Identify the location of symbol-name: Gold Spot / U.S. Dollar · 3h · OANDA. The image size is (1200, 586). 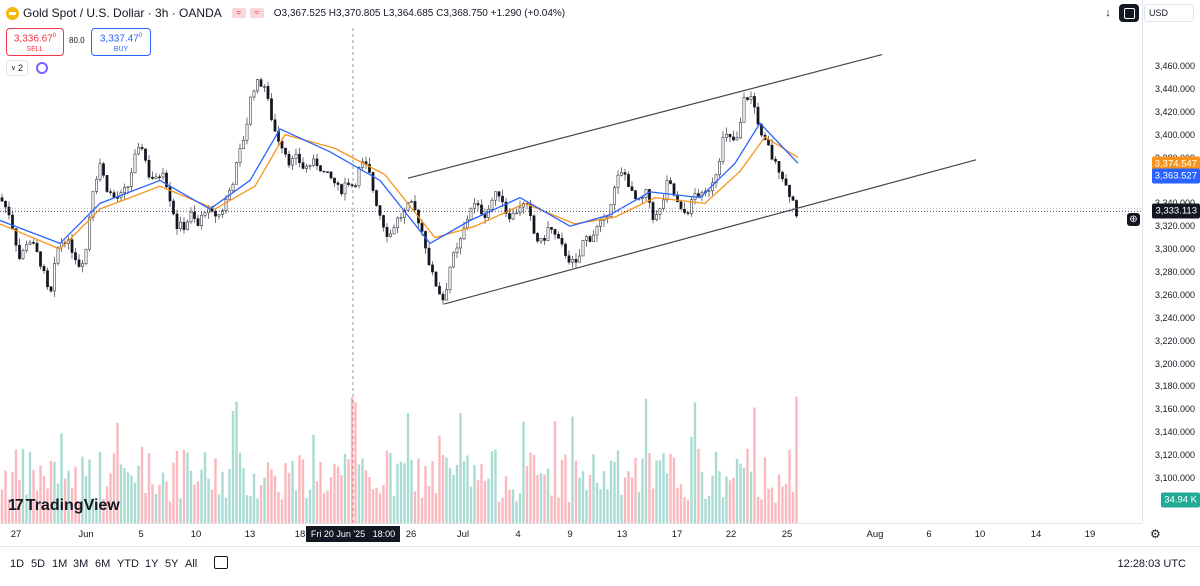
(122, 13).